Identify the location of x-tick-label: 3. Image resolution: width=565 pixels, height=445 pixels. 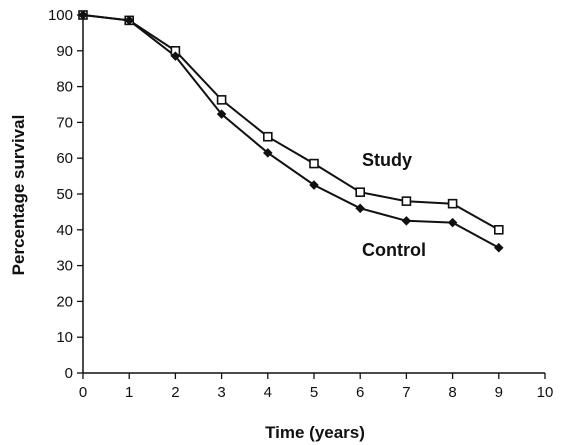
(221, 392).